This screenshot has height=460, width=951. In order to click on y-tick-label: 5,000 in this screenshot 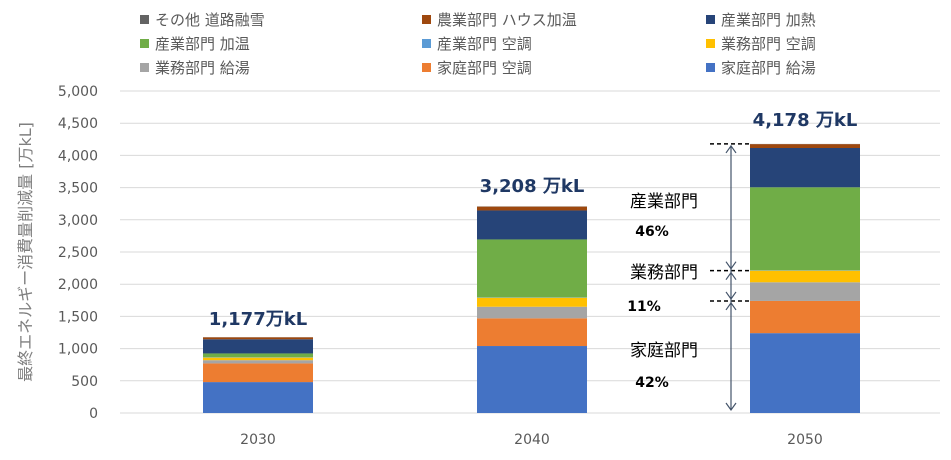, I will do `click(78, 92)`.